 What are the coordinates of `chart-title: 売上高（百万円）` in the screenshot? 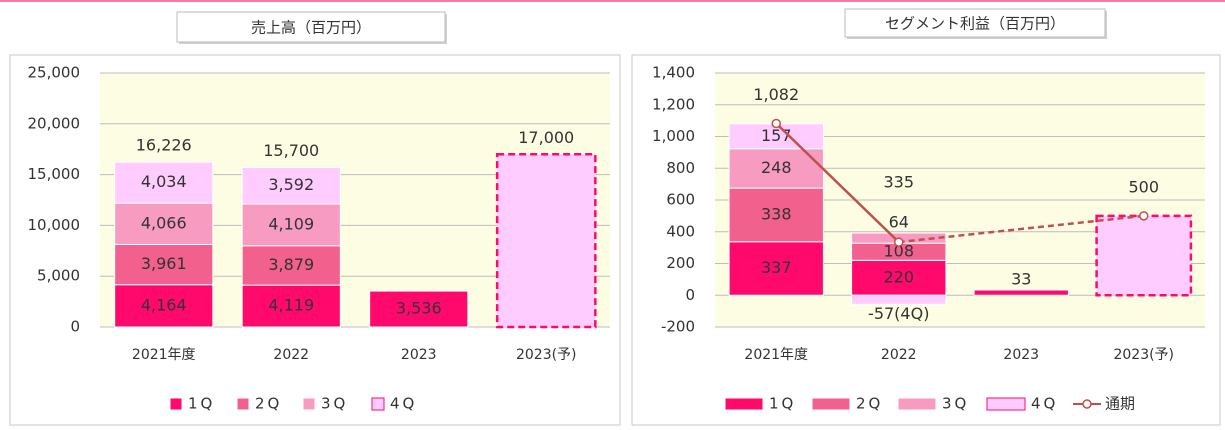 It's located at (311, 28).